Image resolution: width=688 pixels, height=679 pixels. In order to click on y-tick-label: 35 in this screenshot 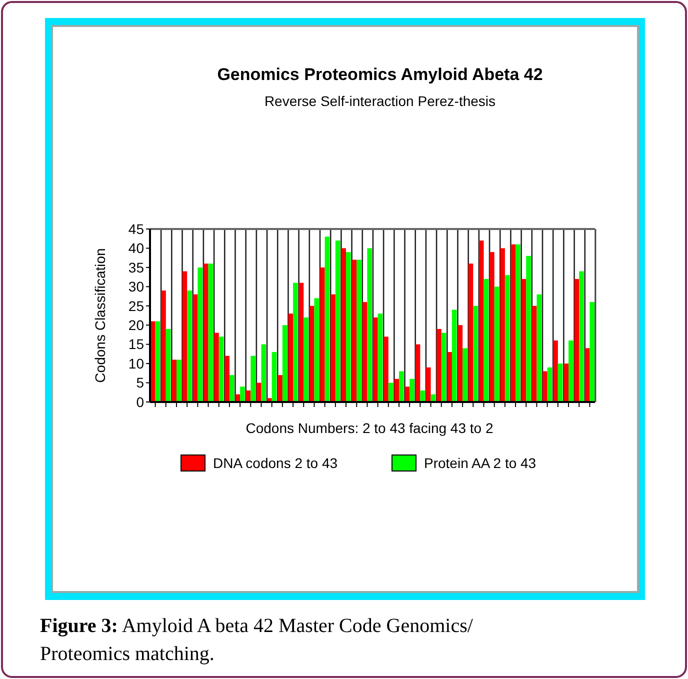, I will do `click(136, 267)`.